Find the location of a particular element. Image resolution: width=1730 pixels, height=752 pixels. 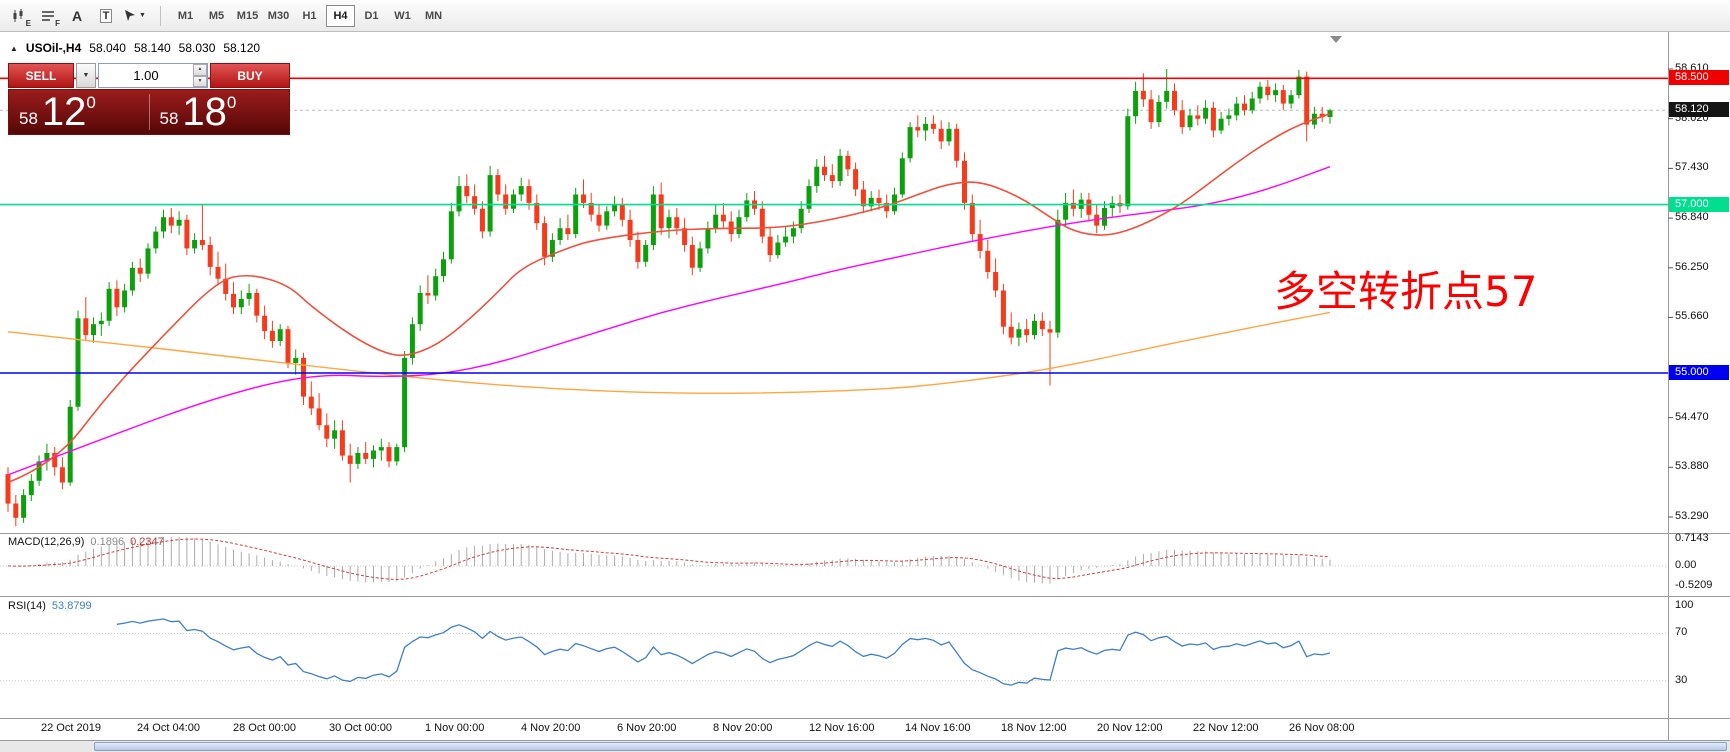

time-axis-label: 22 Oct 2019 is located at coordinates (71, 728).